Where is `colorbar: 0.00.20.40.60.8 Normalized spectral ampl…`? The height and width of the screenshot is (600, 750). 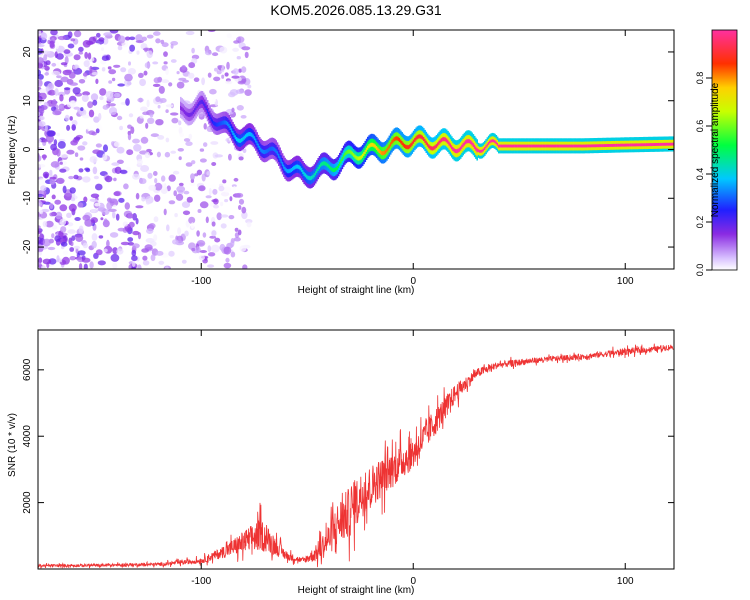
colorbar: 0.00.20.40.60.8 Normalized spectral ampl… is located at coordinates (716, 152).